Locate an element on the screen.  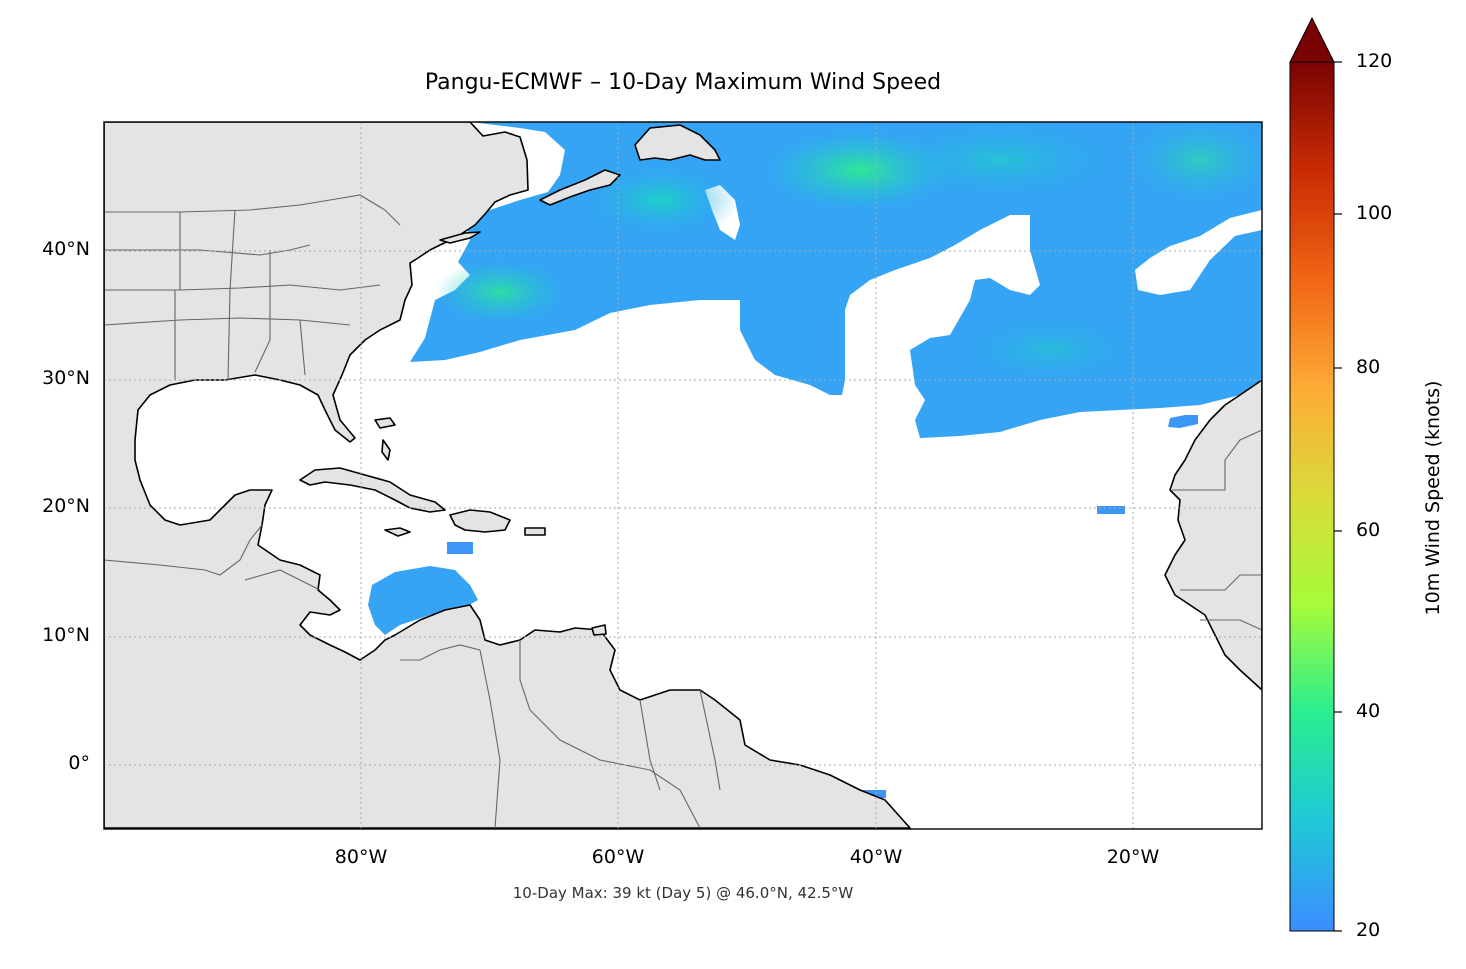
wind-field-caribbean is located at coordinates (423, 600).